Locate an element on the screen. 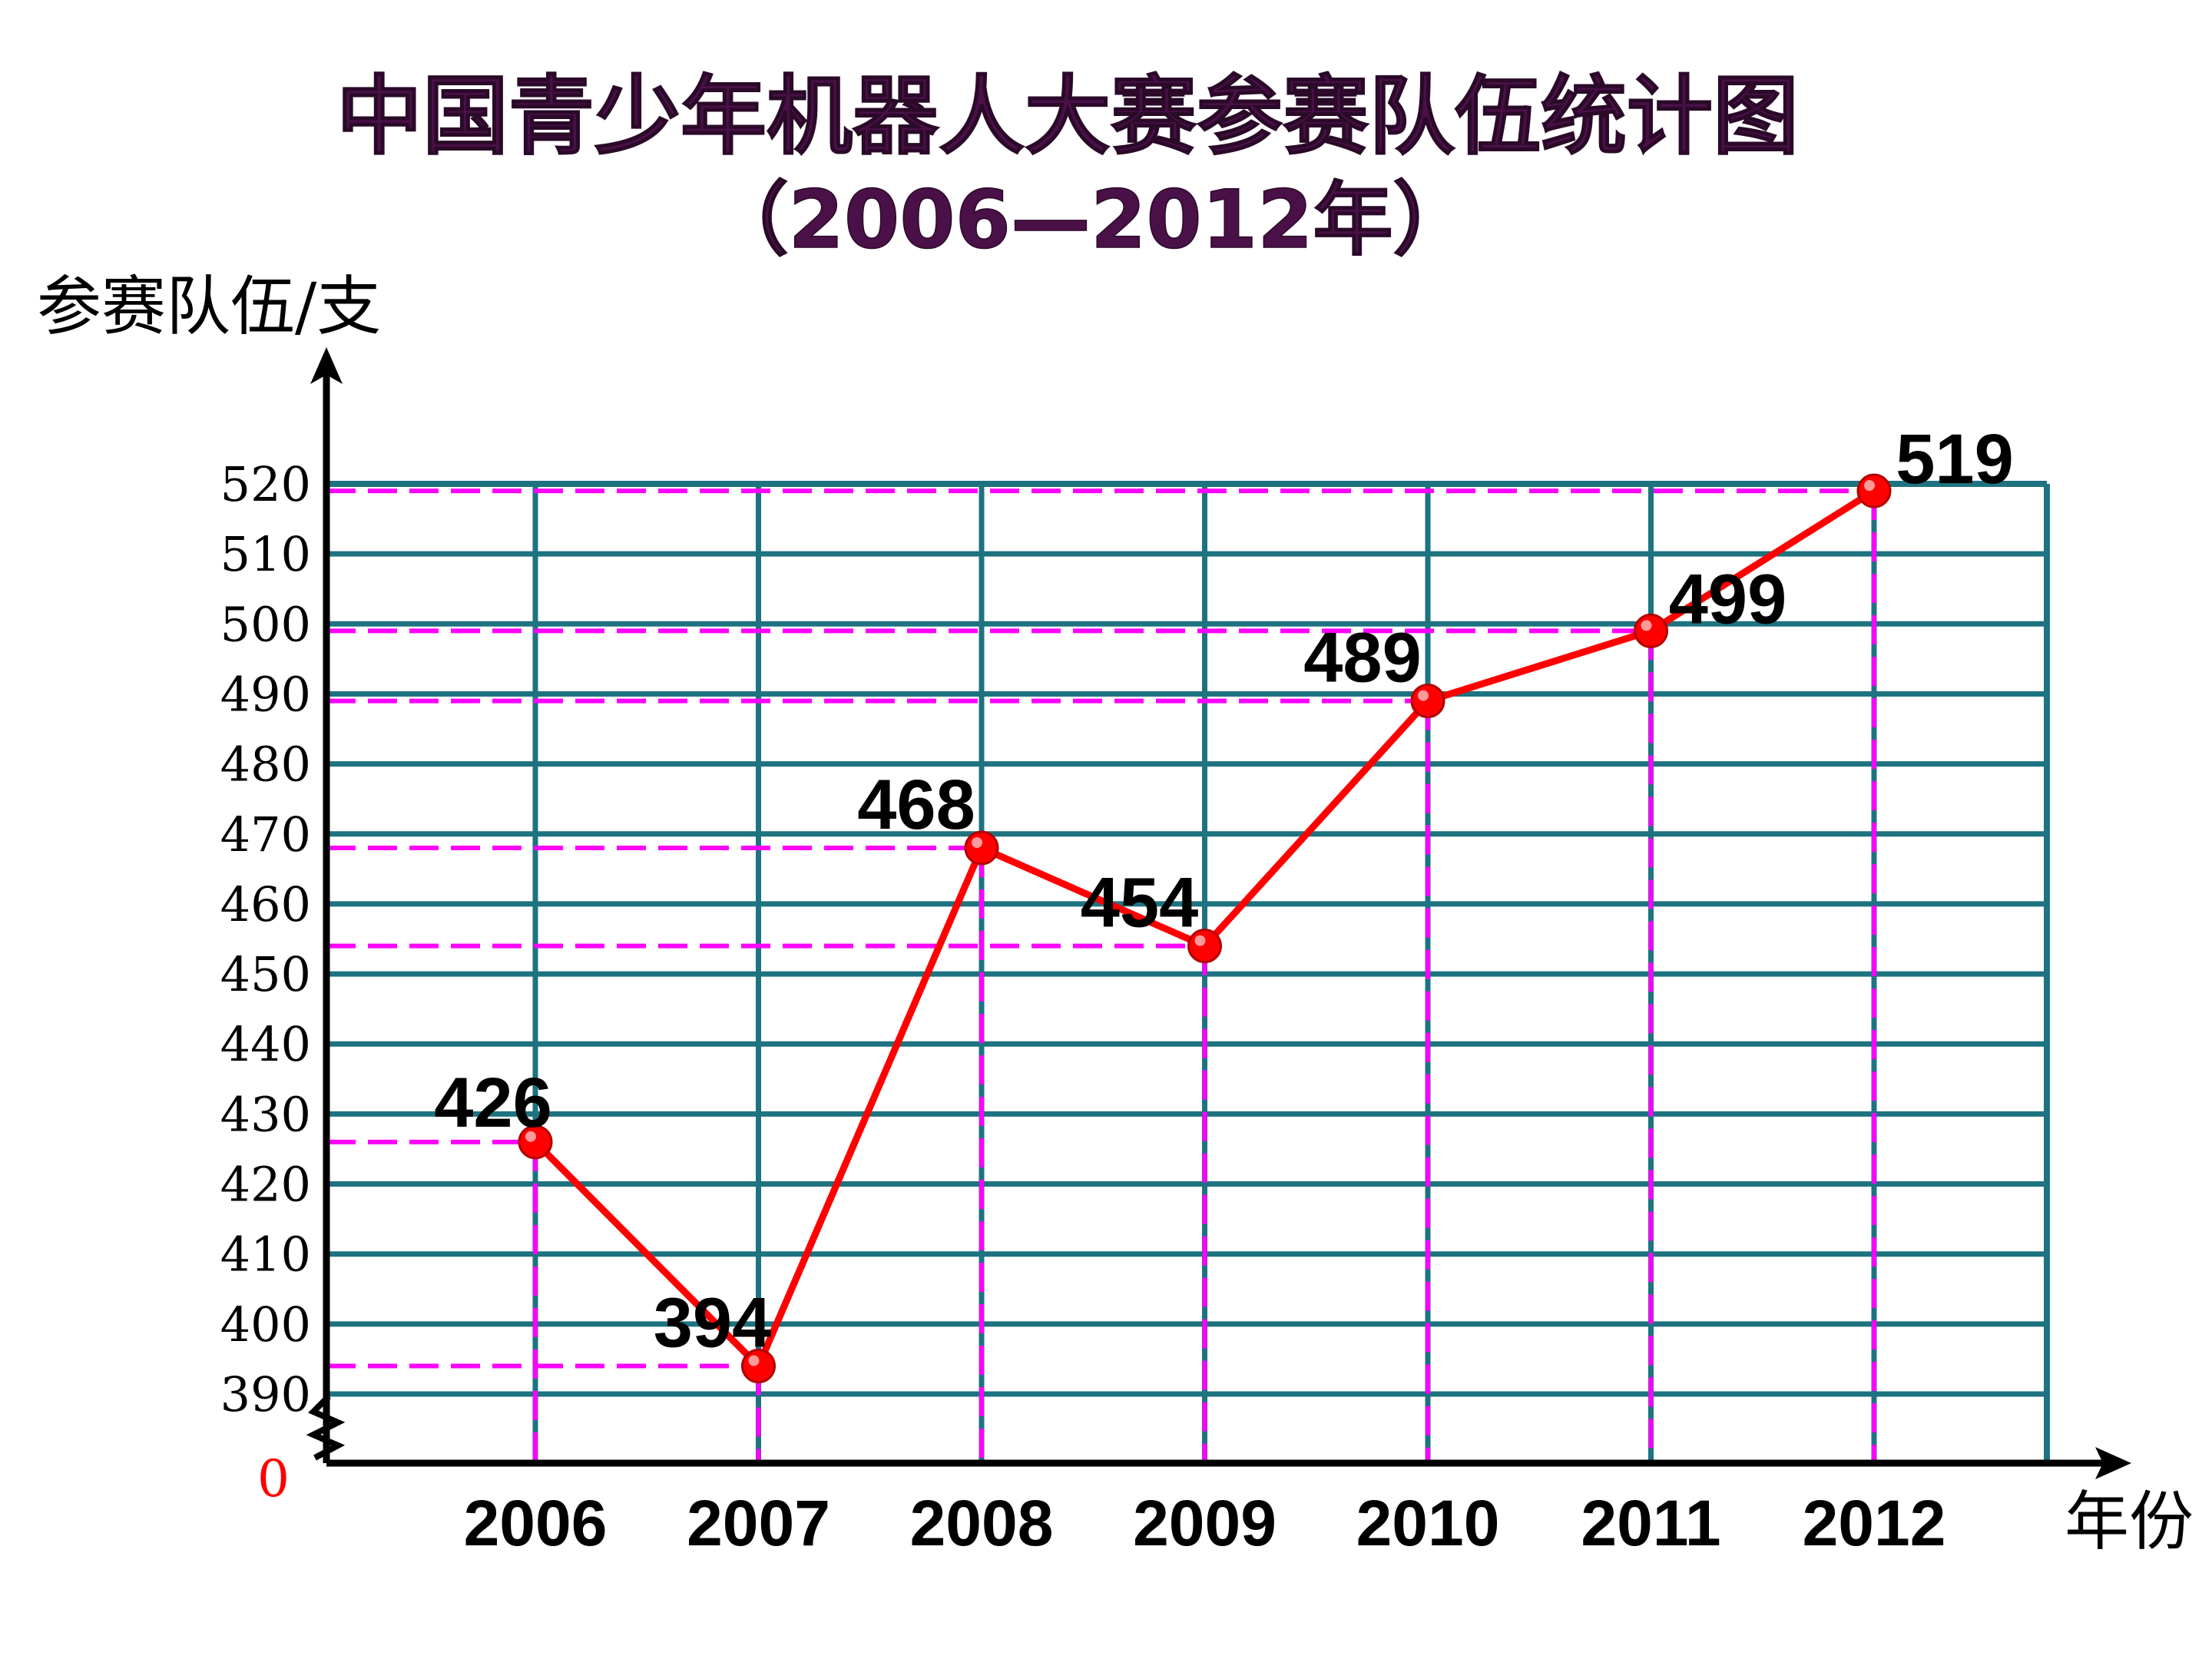  data-label: 394 is located at coordinates (713, 1324).